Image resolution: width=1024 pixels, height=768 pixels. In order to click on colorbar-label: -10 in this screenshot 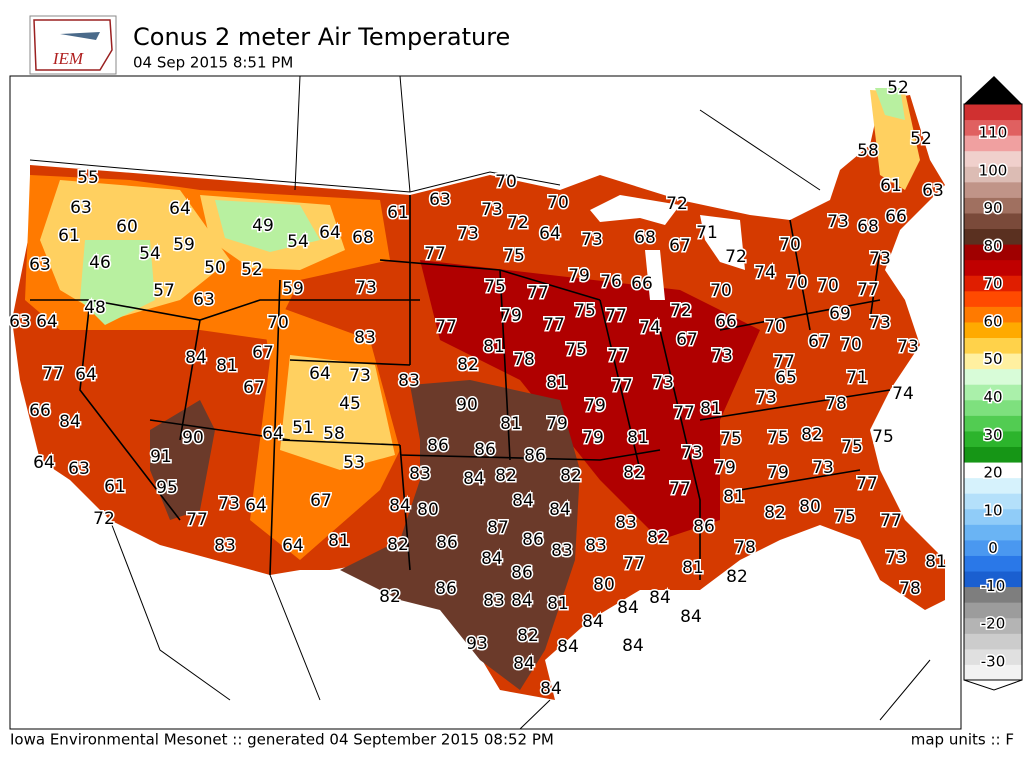, I will do `click(993, 586)`.